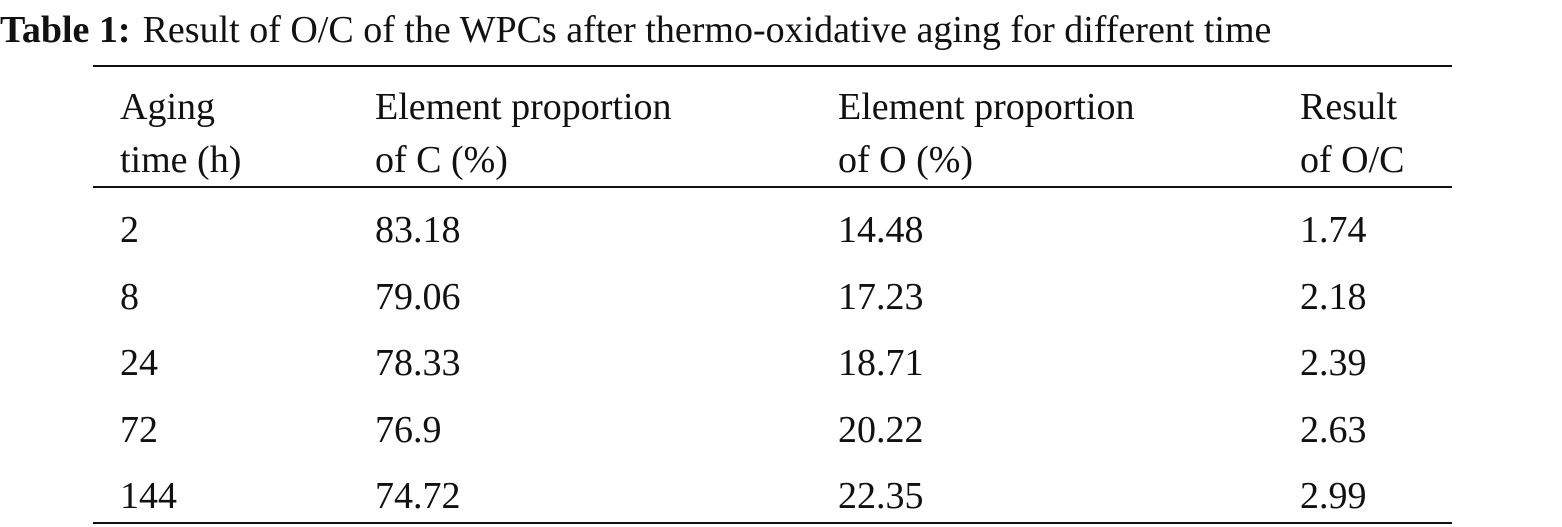 The width and height of the screenshot is (1562, 527). I want to click on cell: 18.71, so click(881, 363).